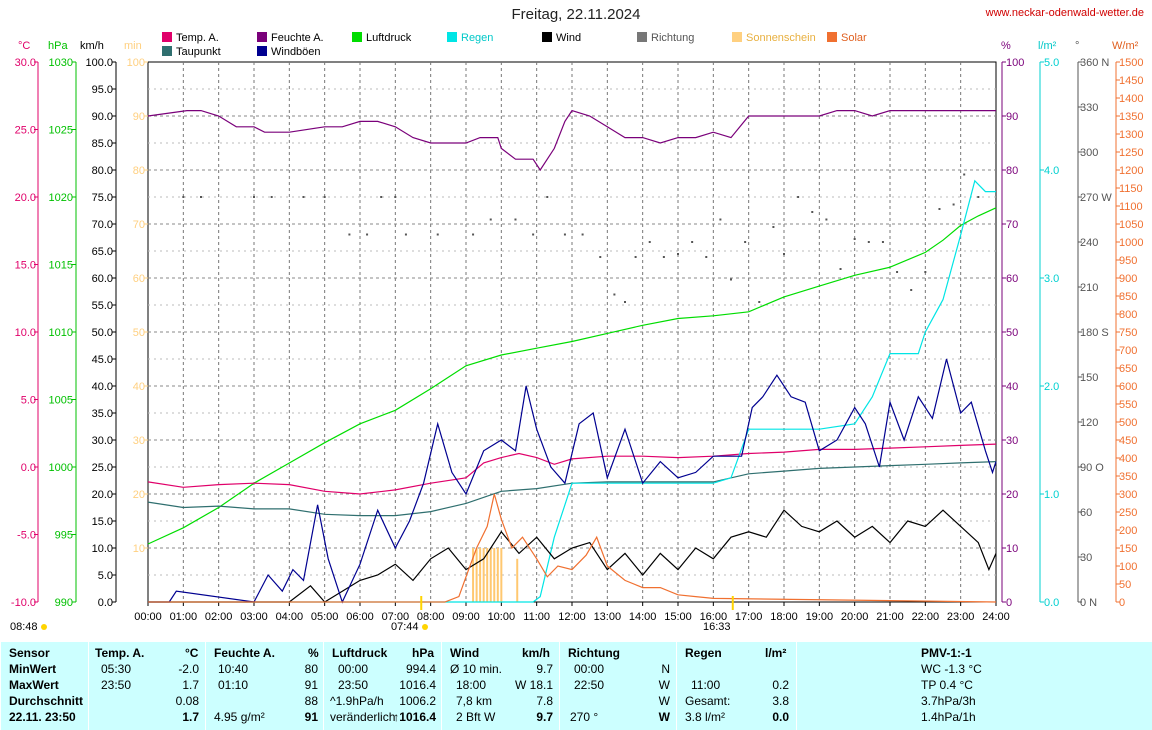 The height and width of the screenshot is (730, 1152). Describe the element at coordinates (102, 441) in the screenshot. I see `axis-label-wind: 30.0` at that location.